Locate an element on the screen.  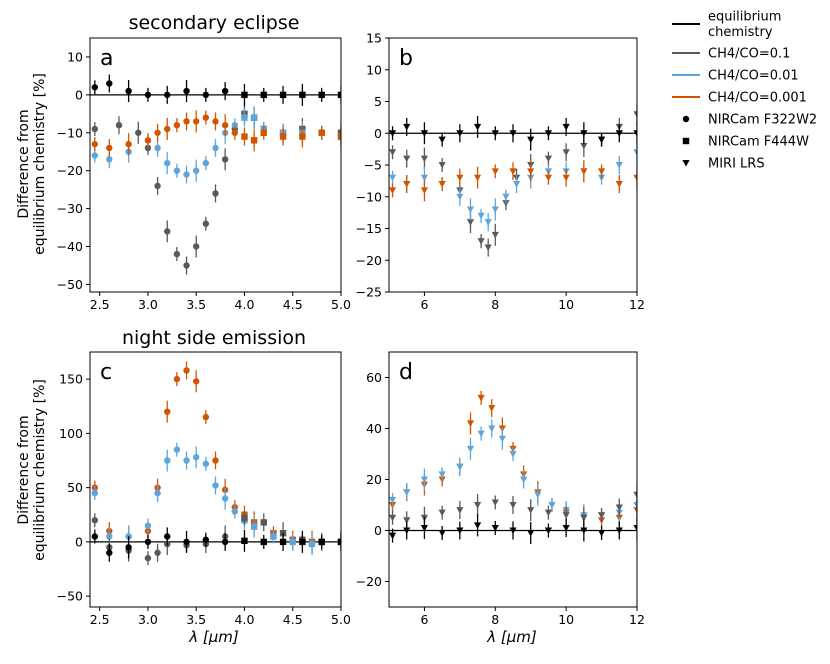
series-r0001 is located at coordinates (513, 181).